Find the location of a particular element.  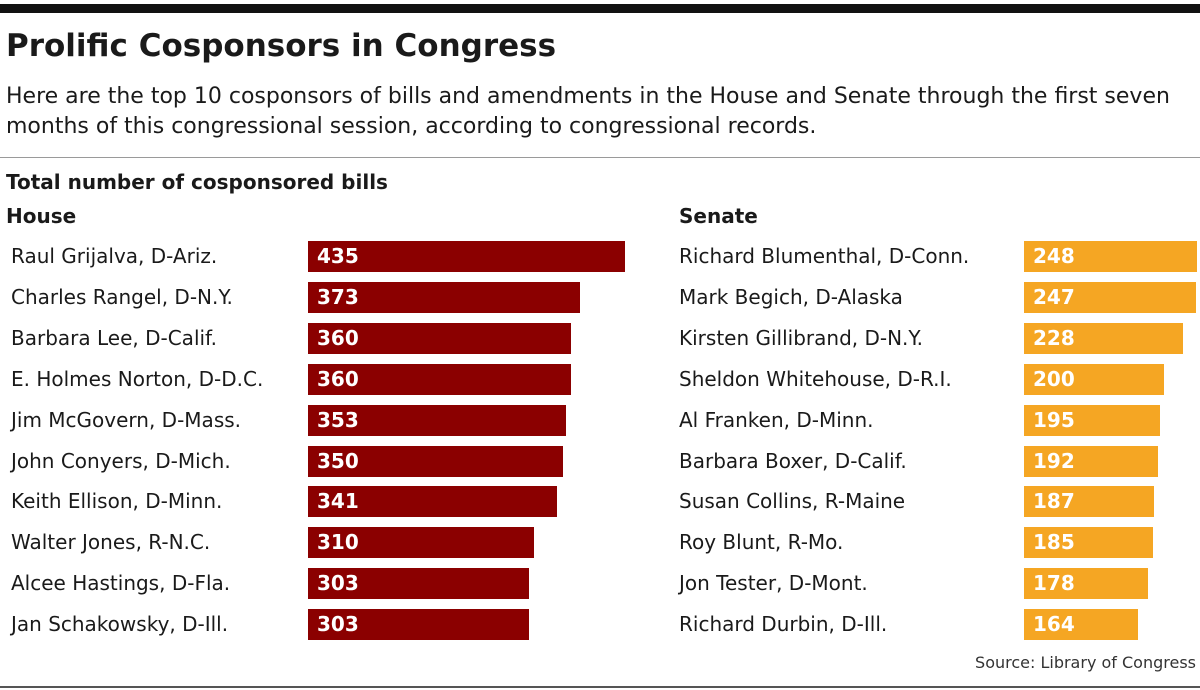

top-rule-bar is located at coordinates (600, 8).